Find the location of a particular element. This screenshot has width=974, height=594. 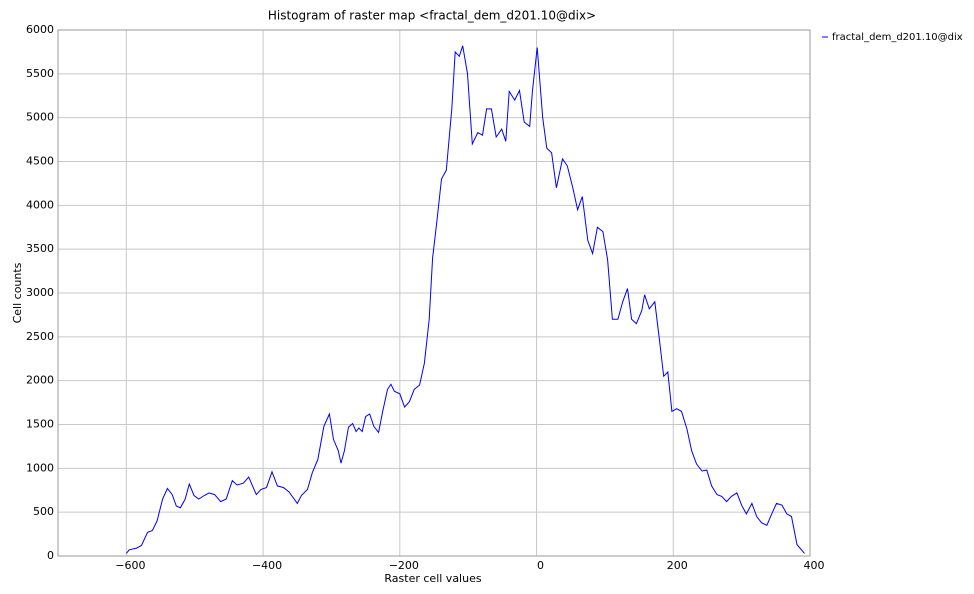

y-axis-label: Cell counts is located at coordinates (17, 292).